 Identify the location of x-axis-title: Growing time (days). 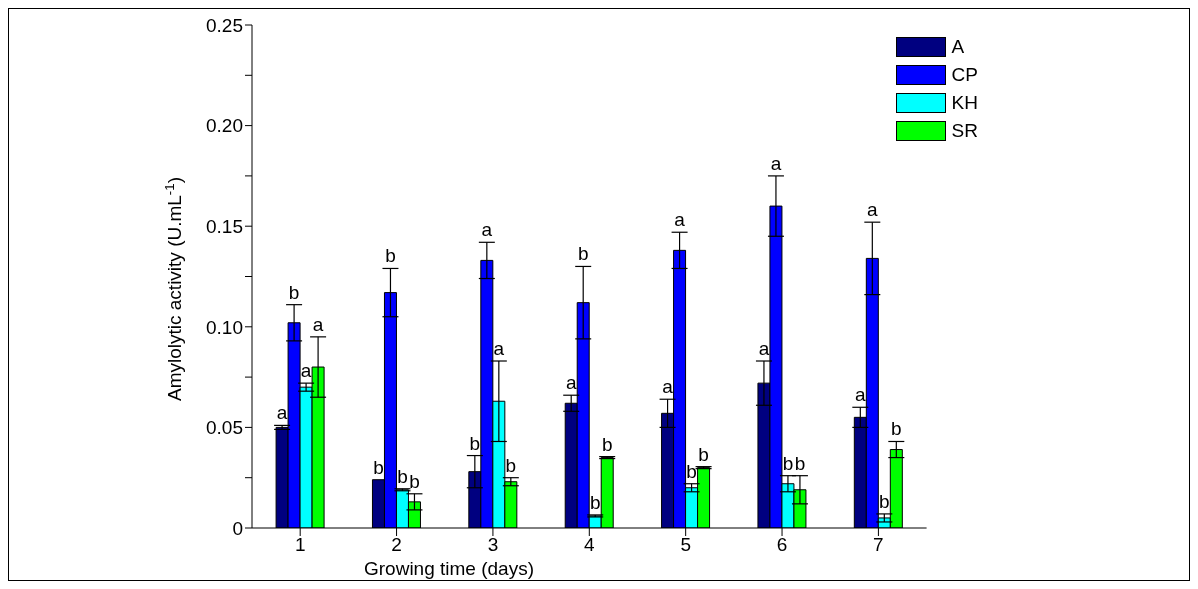
(449, 568).